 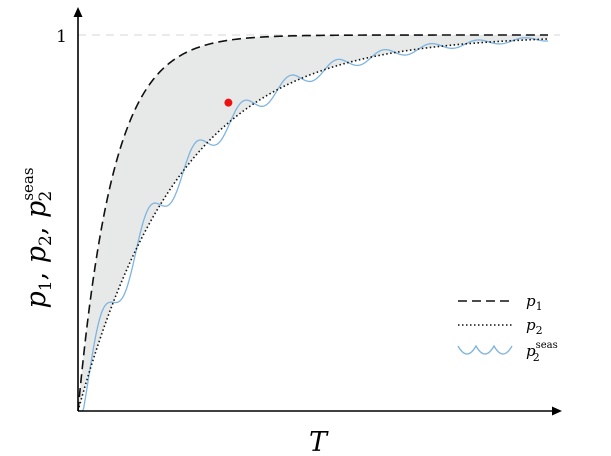 What do you see at coordinates (28, 183) in the screenshot?
I see `y-title-p2s-sup: seas` at bounding box center [28, 183].